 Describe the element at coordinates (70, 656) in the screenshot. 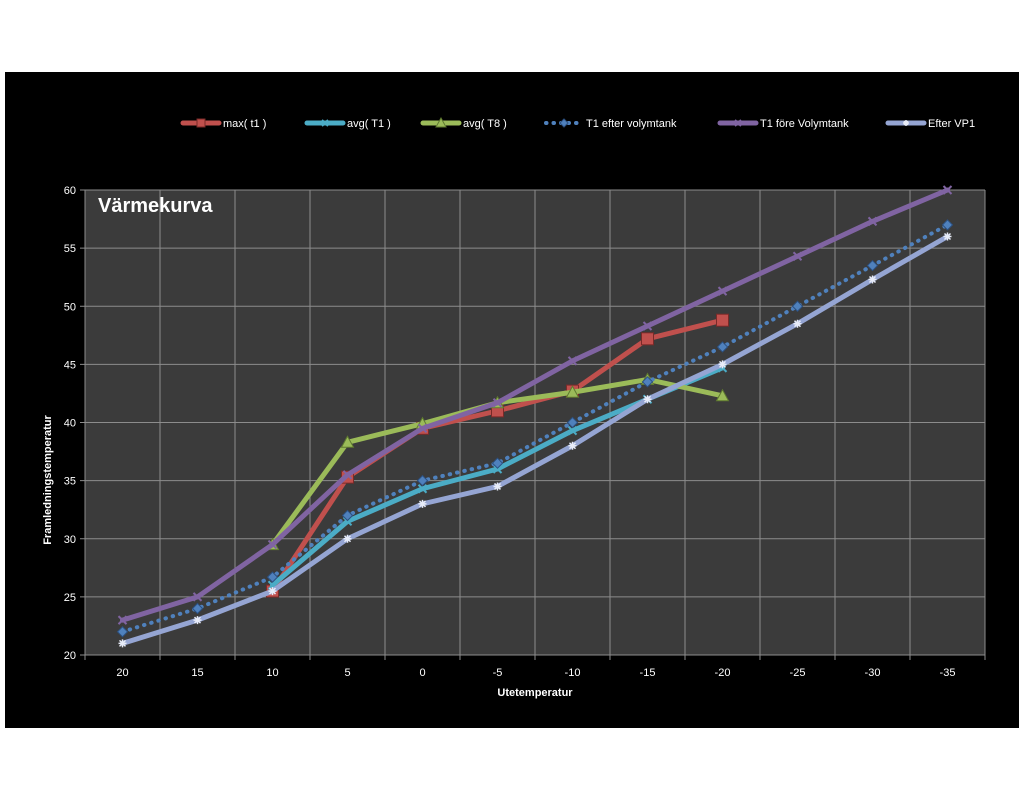

I see `y-tick-label: 20` at that location.